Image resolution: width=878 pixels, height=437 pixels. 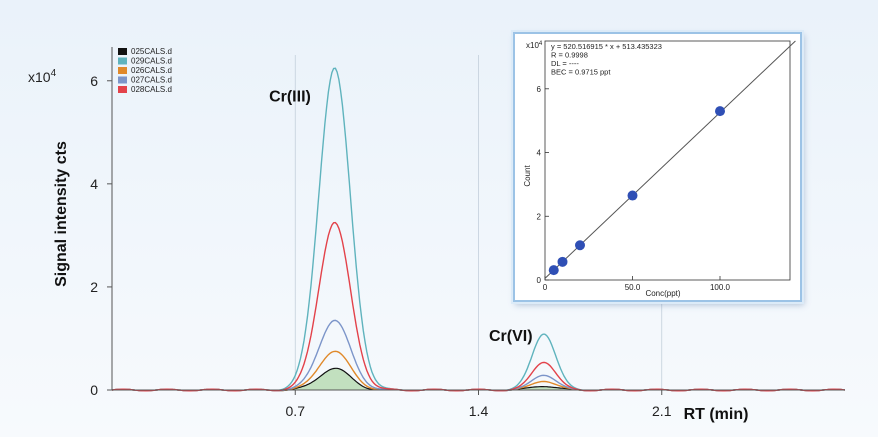 I want to click on peak-annotation: Cr(III), so click(x=290, y=96).